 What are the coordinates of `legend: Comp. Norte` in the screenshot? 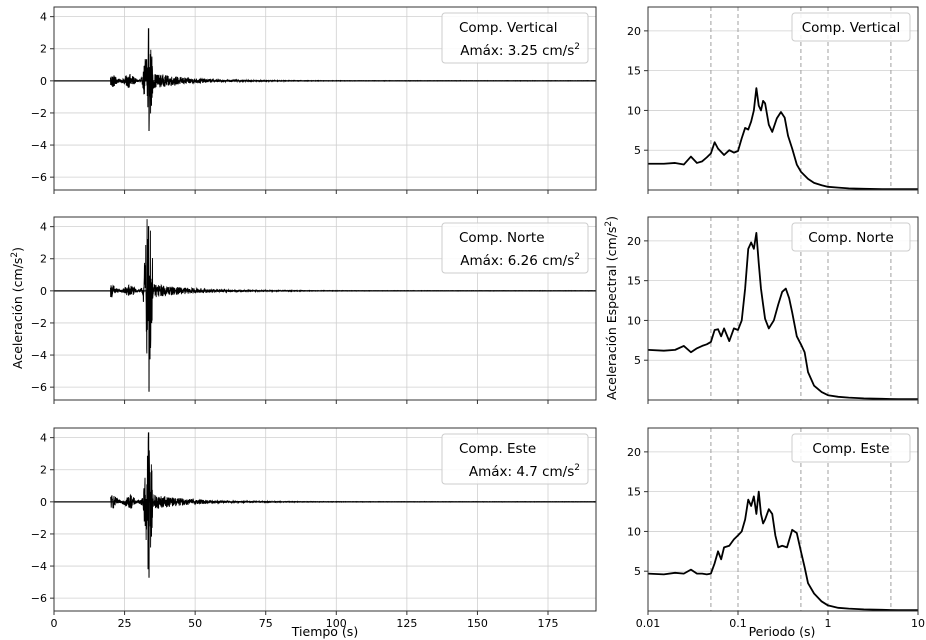 It's located at (851, 237).